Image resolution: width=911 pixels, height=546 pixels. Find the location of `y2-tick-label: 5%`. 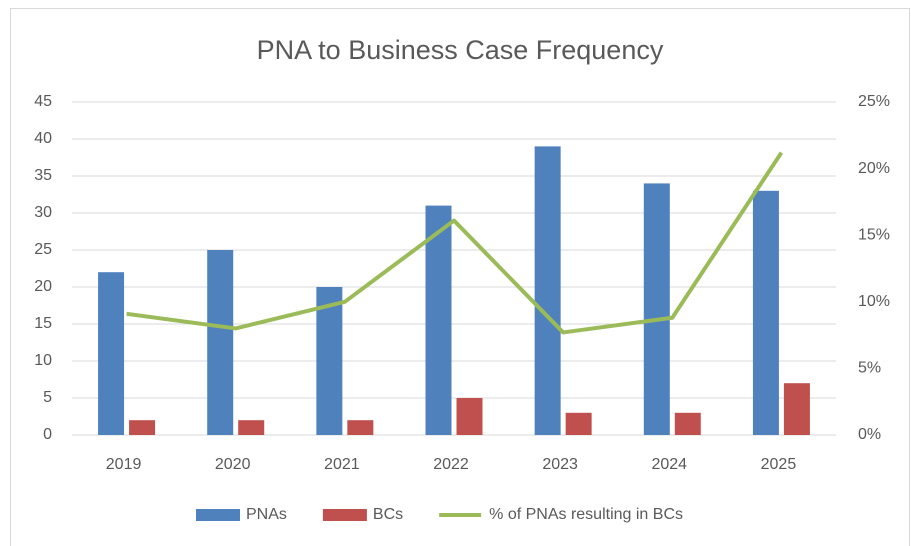

y2-tick-label: 5% is located at coordinates (869, 368).